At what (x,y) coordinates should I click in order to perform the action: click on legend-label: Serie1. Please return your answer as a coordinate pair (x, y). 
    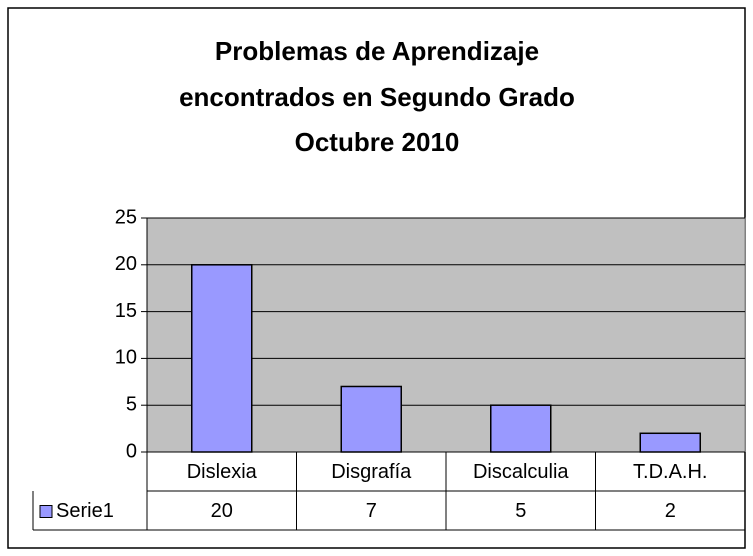
    Looking at the image, I should click on (85, 511).